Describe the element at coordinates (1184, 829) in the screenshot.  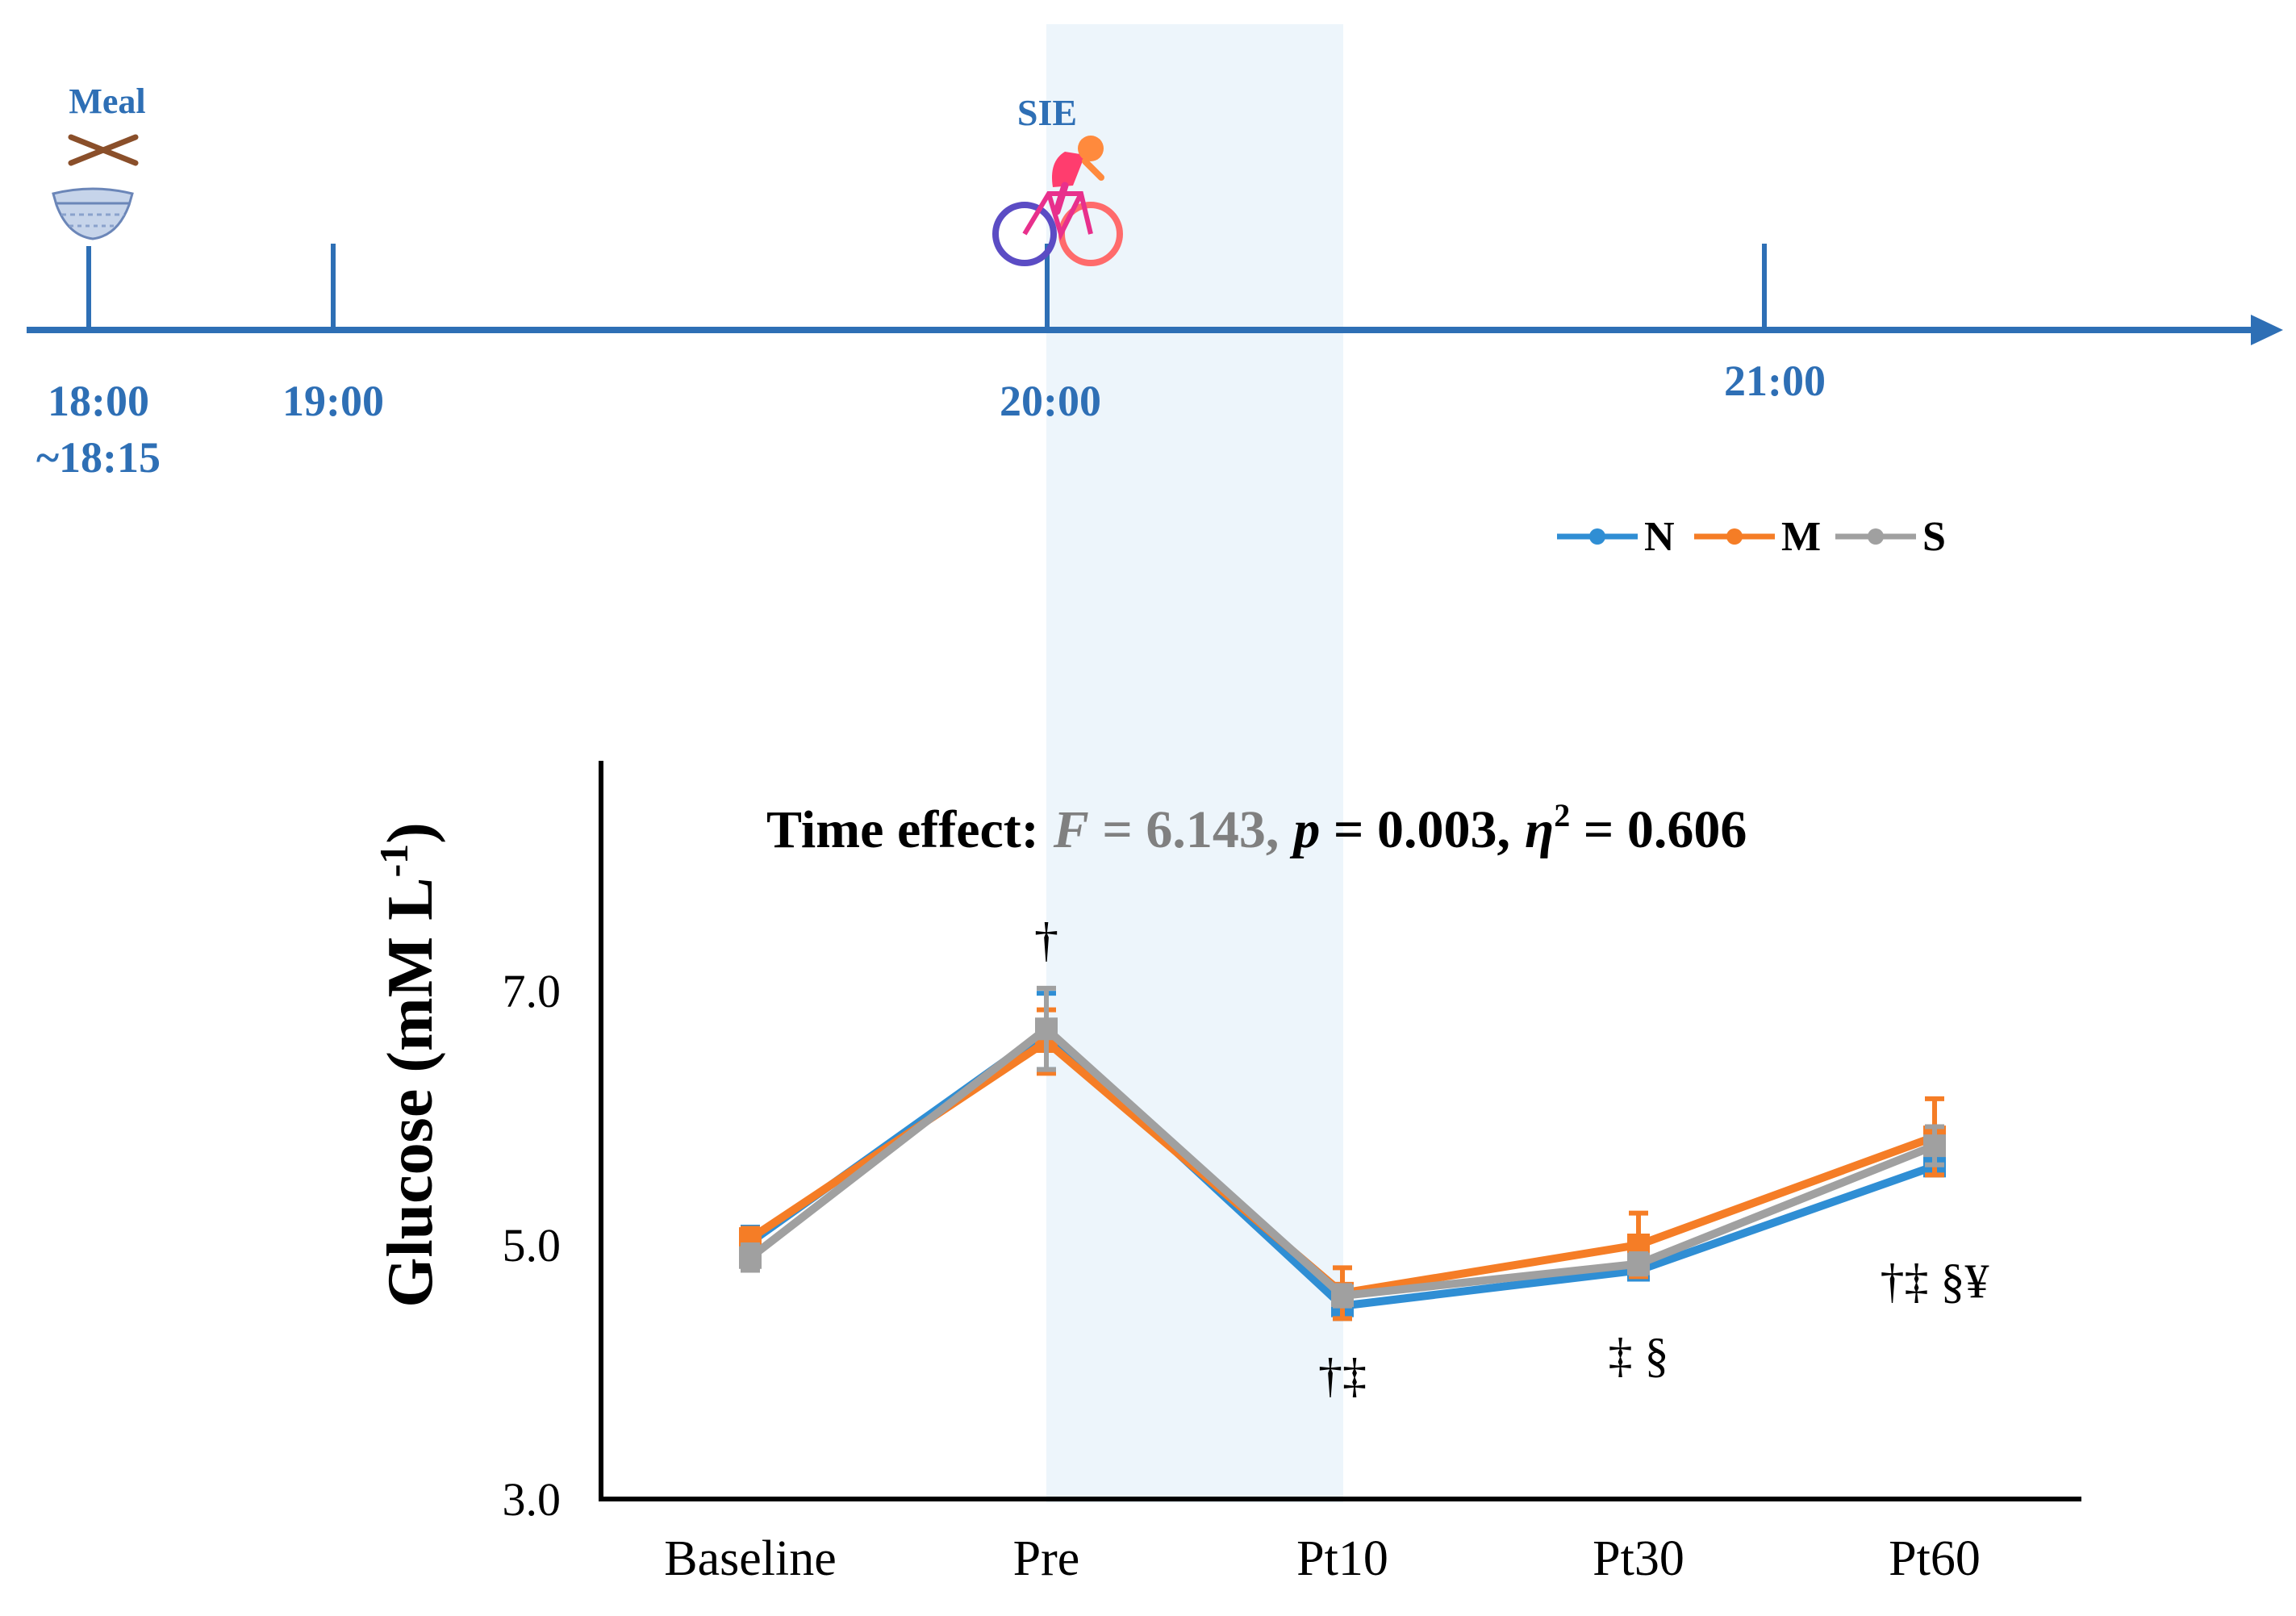
I see `title-f-value: = 6.143,` at that location.